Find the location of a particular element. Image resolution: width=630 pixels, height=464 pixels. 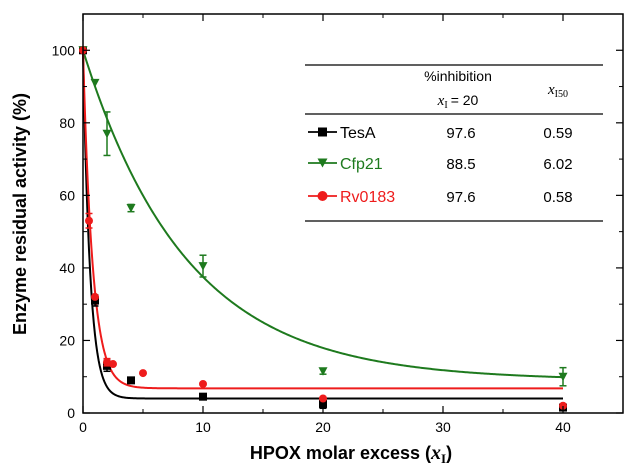

table-row-rv0183: Rv0183 97.6 0.58 is located at coordinates (440, 197).